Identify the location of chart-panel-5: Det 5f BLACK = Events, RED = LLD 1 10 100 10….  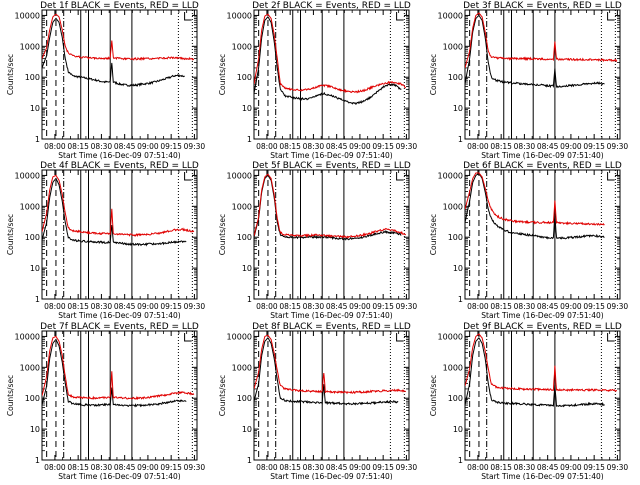
(317, 240).